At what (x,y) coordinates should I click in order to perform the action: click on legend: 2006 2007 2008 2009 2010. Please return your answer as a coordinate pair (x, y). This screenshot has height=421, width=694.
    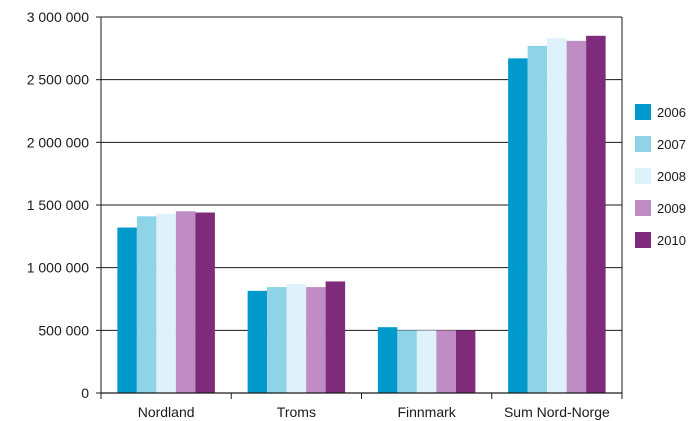
    Looking at the image, I should click on (660, 176).